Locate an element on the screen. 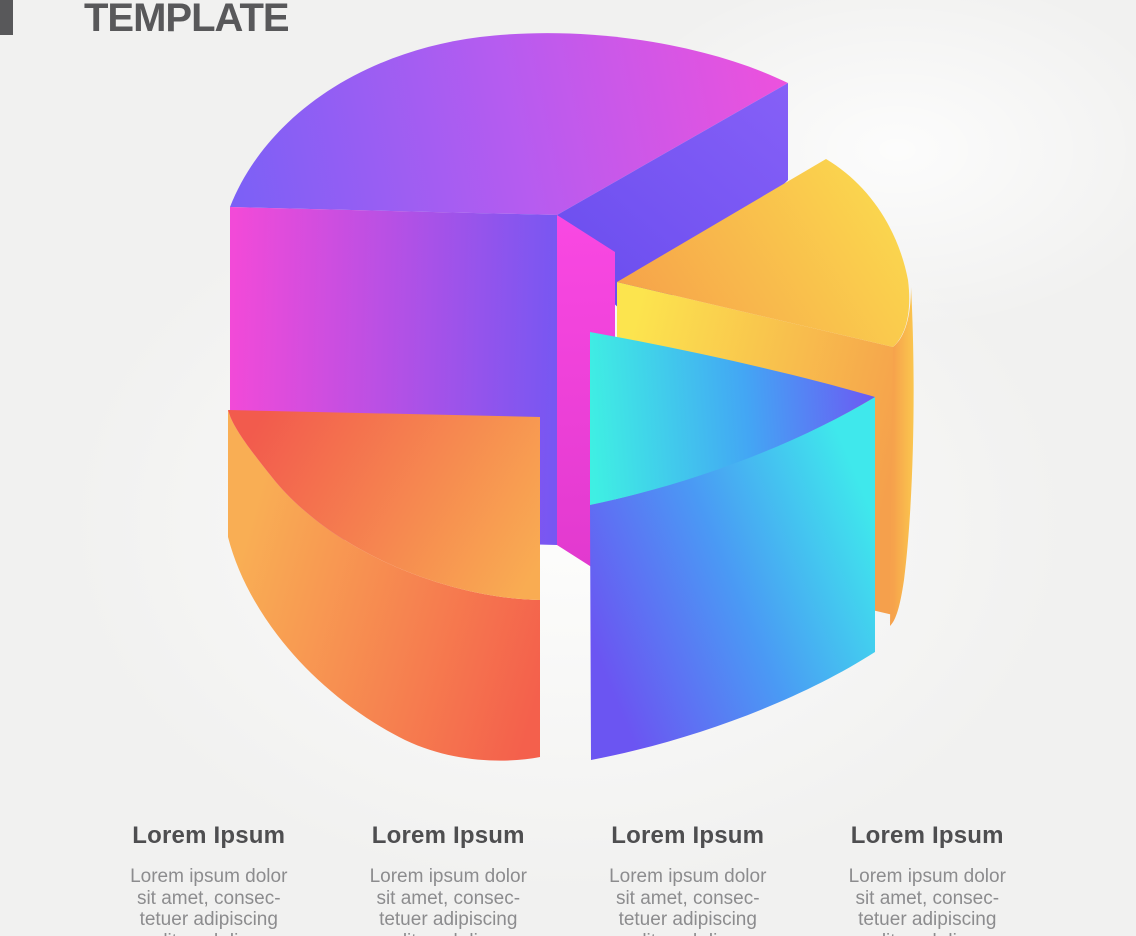 The width and height of the screenshot is (1136, 936). column-4-heading: Lorem Ipsum is located at coordinates (927, 835).